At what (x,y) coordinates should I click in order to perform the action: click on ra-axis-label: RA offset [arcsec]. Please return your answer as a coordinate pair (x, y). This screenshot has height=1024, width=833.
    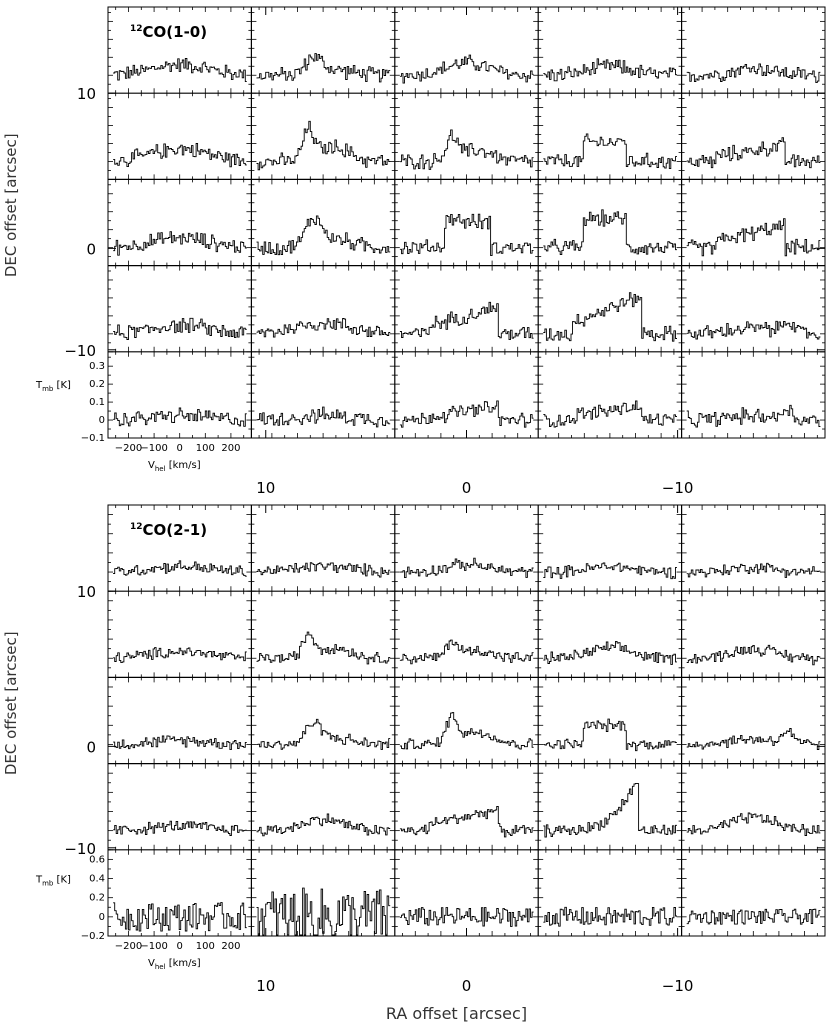
    Looking at the image, I should click on (456, 1013).